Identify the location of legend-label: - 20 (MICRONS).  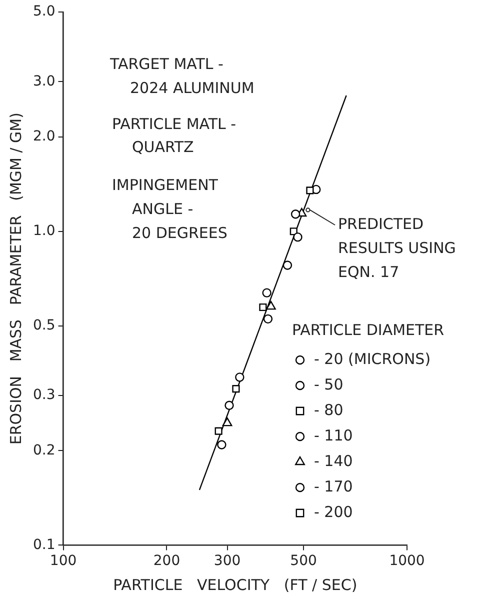
(372, 359).